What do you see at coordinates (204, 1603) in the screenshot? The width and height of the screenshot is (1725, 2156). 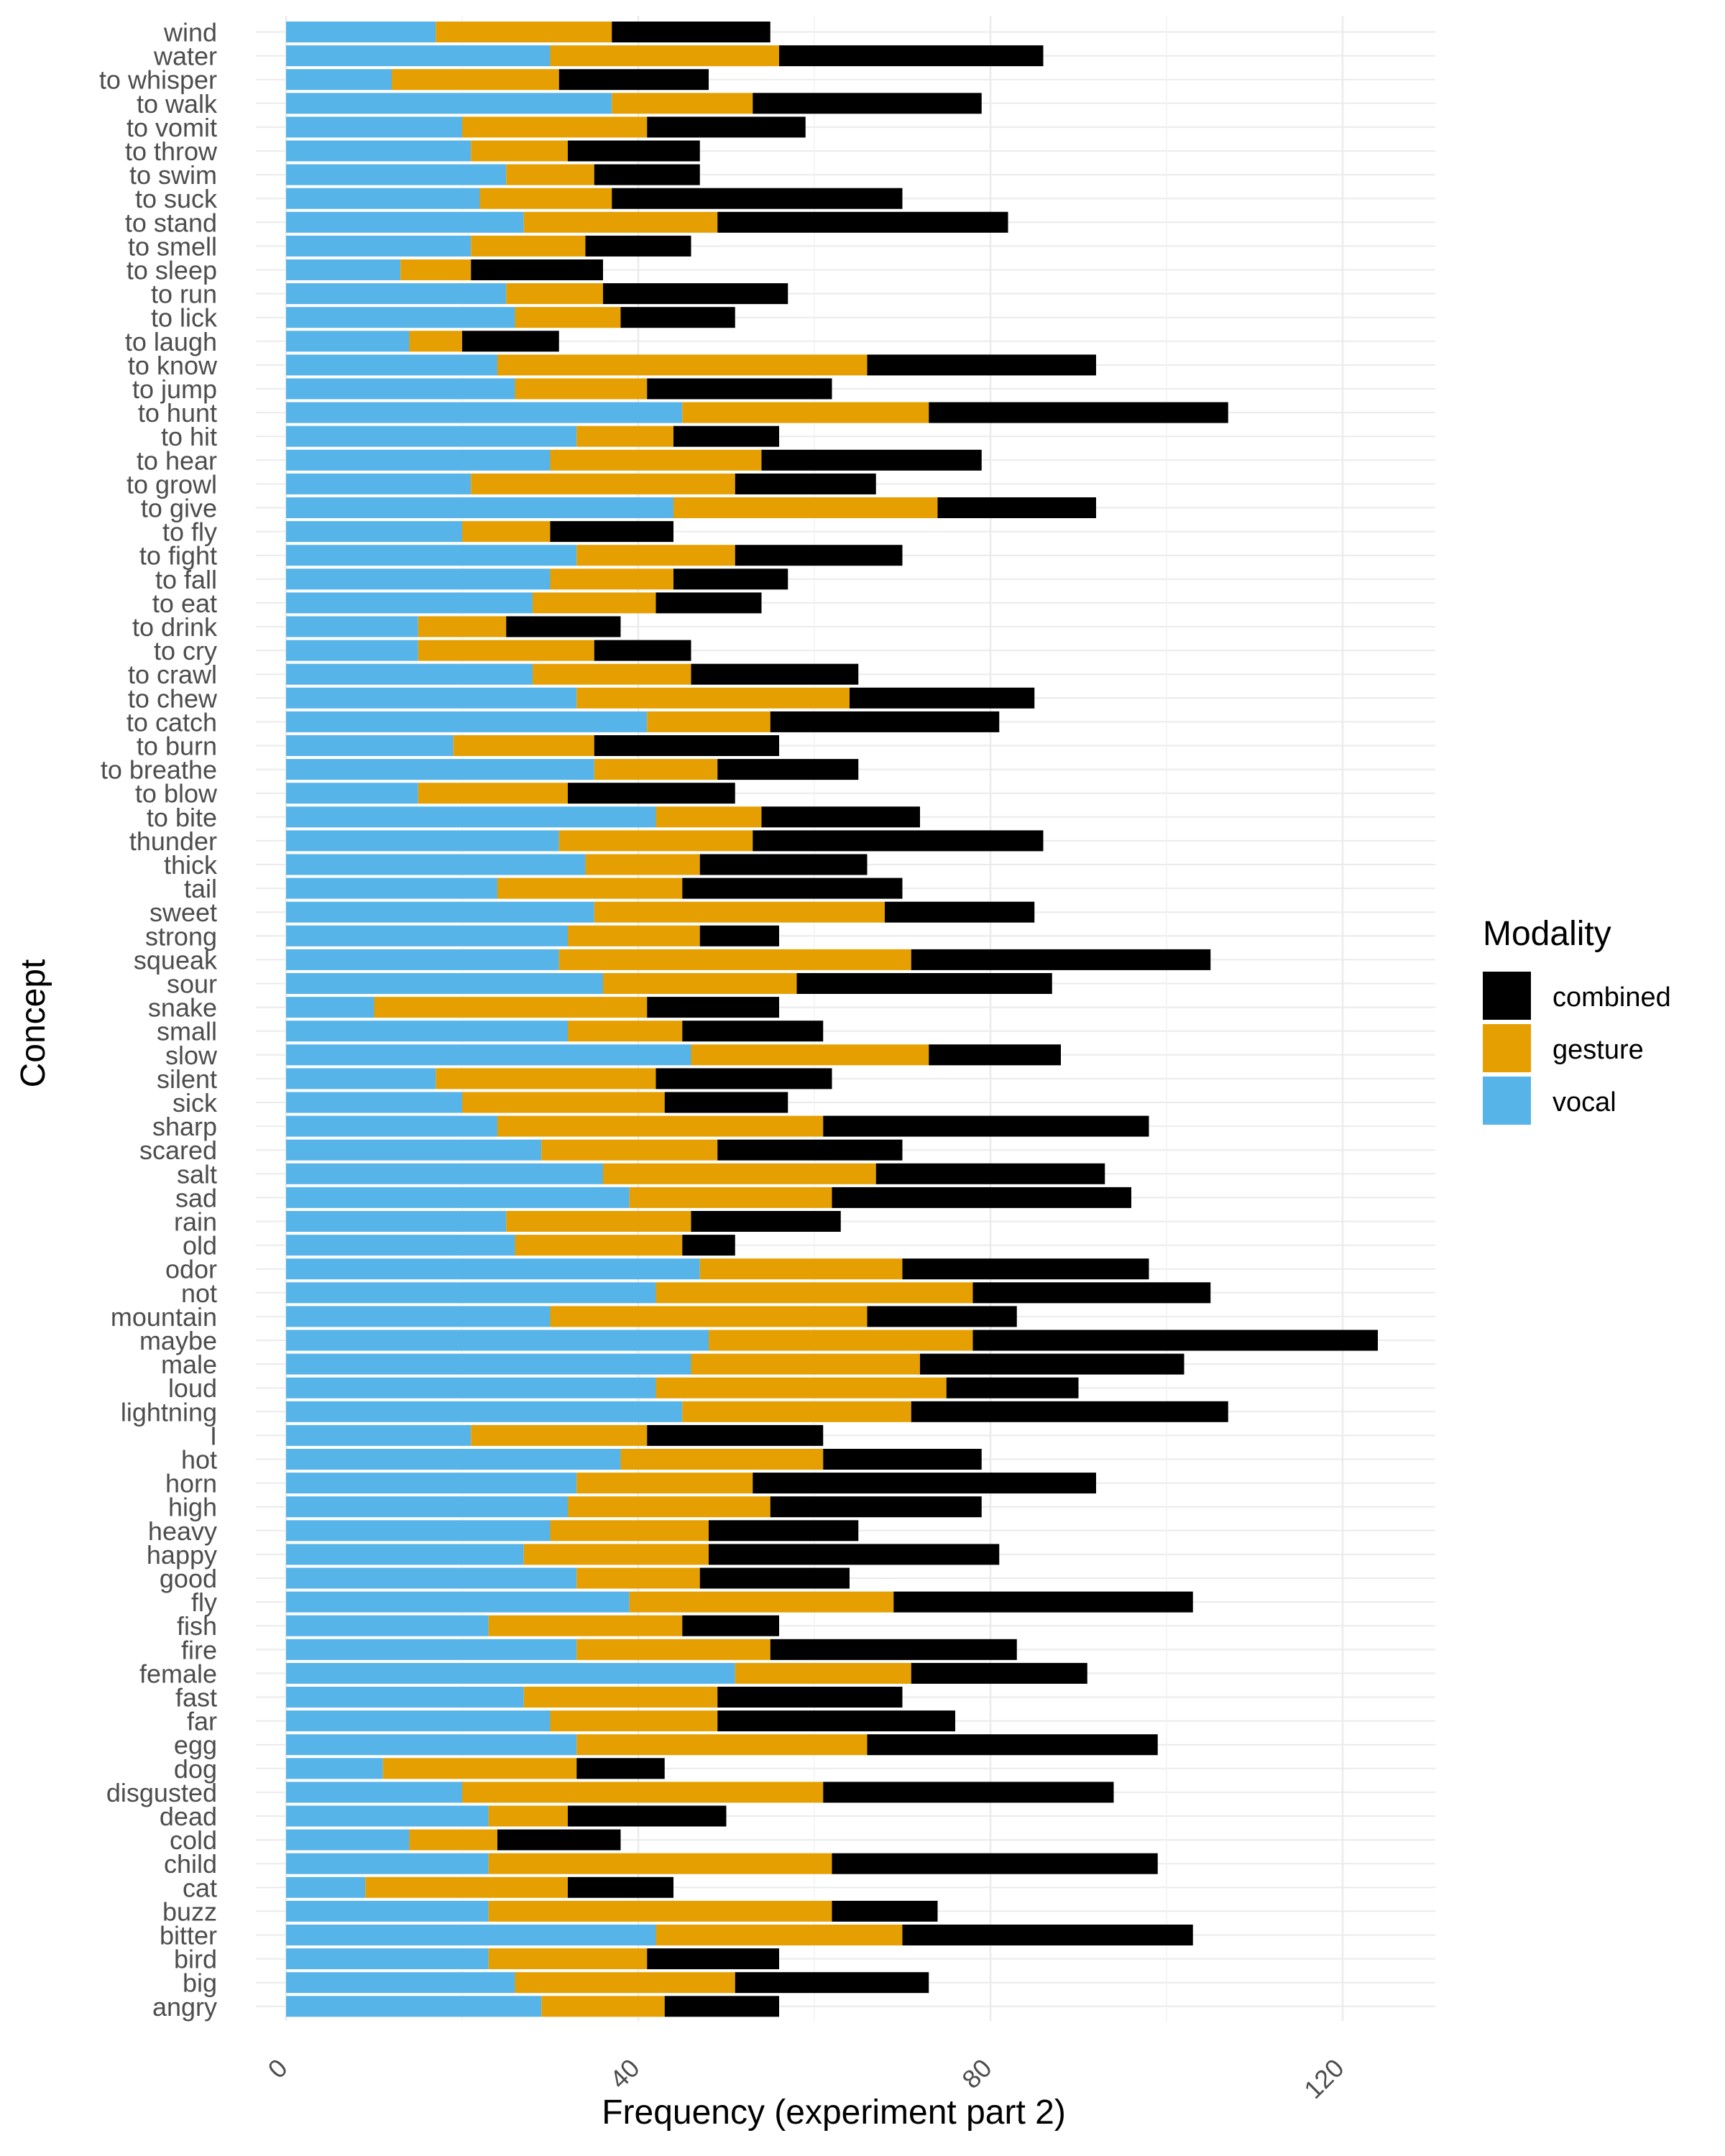 I see `y-tick-label: fly` at bounding box center [204, 1603].